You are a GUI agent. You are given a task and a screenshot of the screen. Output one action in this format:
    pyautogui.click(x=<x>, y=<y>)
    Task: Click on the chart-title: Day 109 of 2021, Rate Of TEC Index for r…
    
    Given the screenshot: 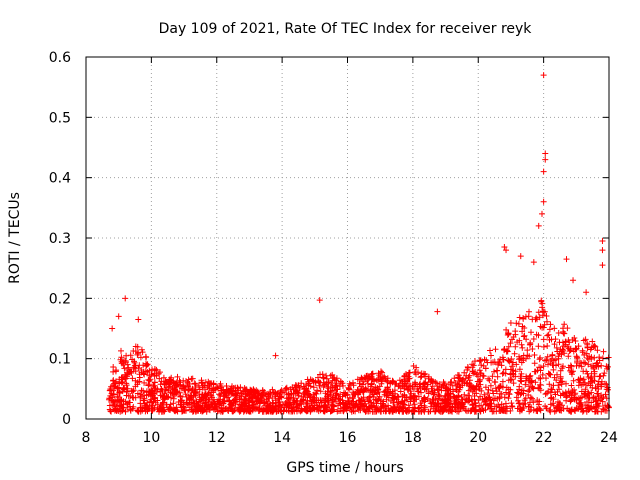 What is the action you would take?
    pyautogui.click(x=346, y=29)
    